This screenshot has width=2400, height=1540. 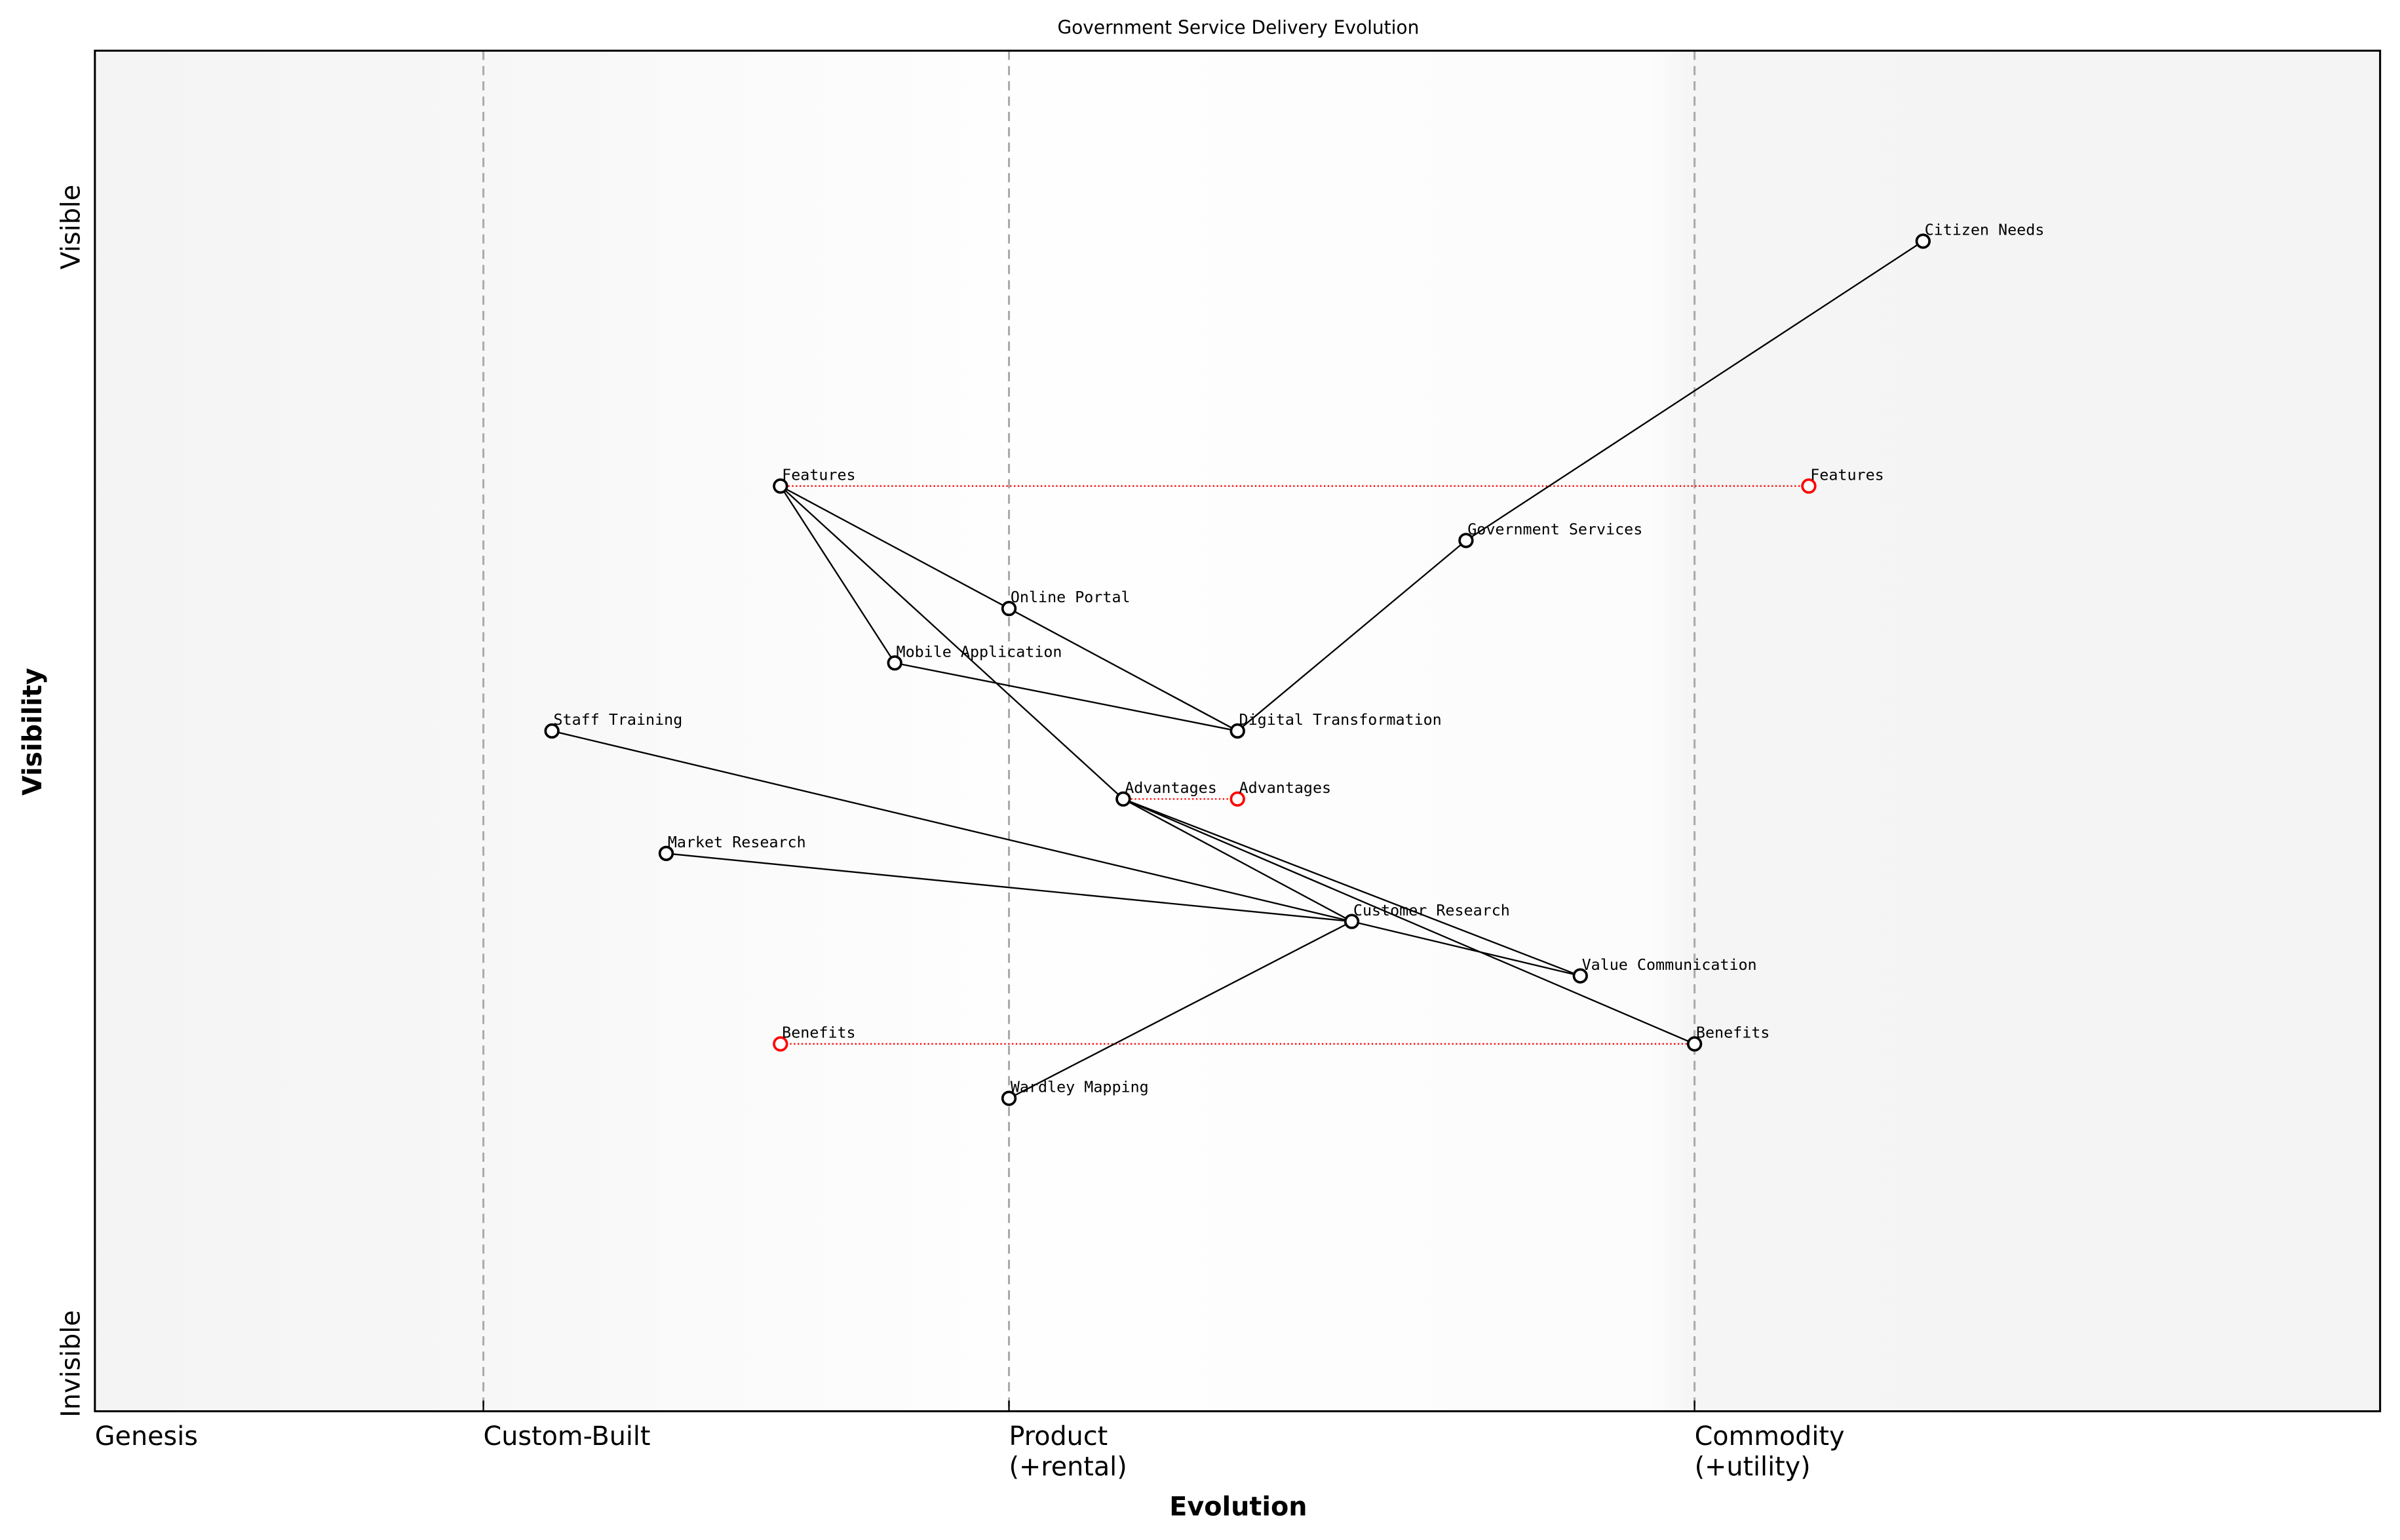 What do you see at coordinates (737, 842) in the screenshot?
I see `component-node-label: Market Research` at bounding box center [737, 842].